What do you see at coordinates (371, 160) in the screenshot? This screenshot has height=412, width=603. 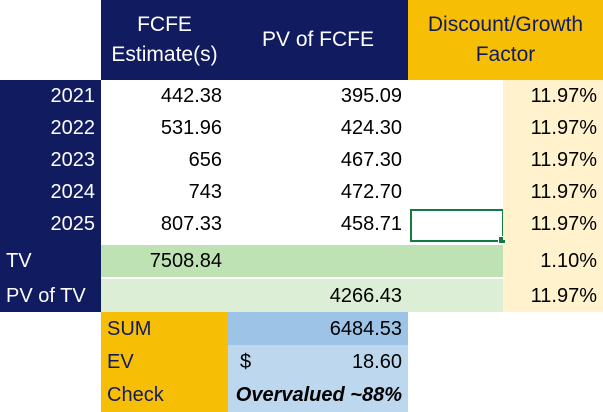 I see `pv-cell-2023: 467.30` at bounding box center [371, 160].